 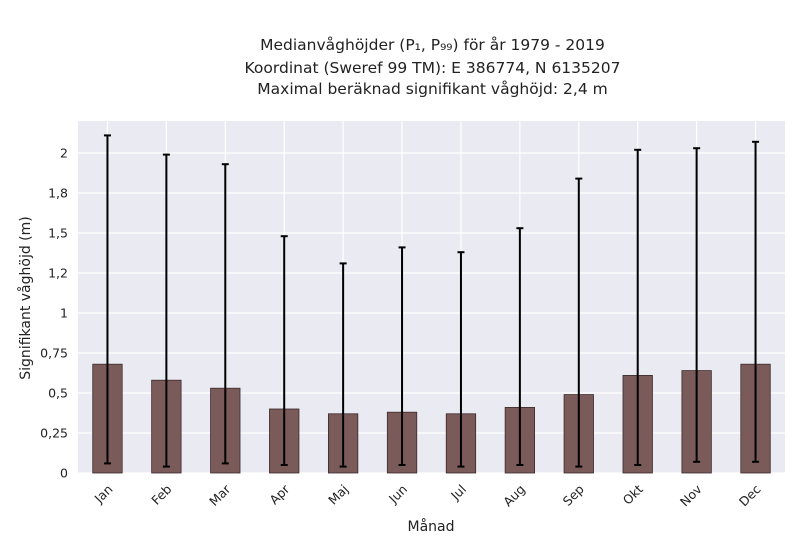 I want to click on x-tick-label: Jul, so click(x=458, y=493).